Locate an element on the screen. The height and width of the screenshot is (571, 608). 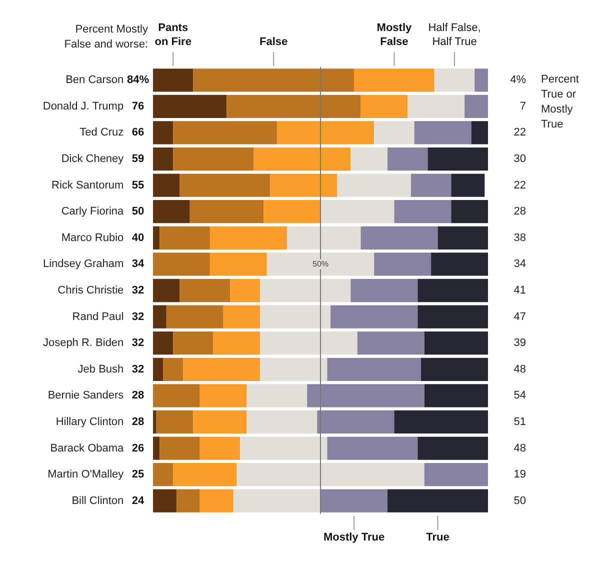
text: 48 is located at coordinates (520, 369).